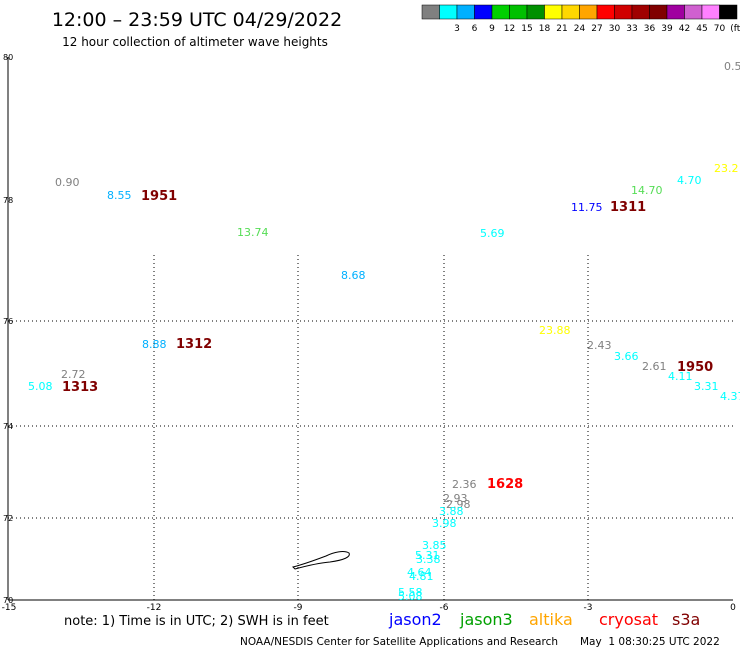 The image size is (740, 650). Describe the element at coordinates (599, 345) in the screenshot. I see `swh-observation: 2.43` at that location.